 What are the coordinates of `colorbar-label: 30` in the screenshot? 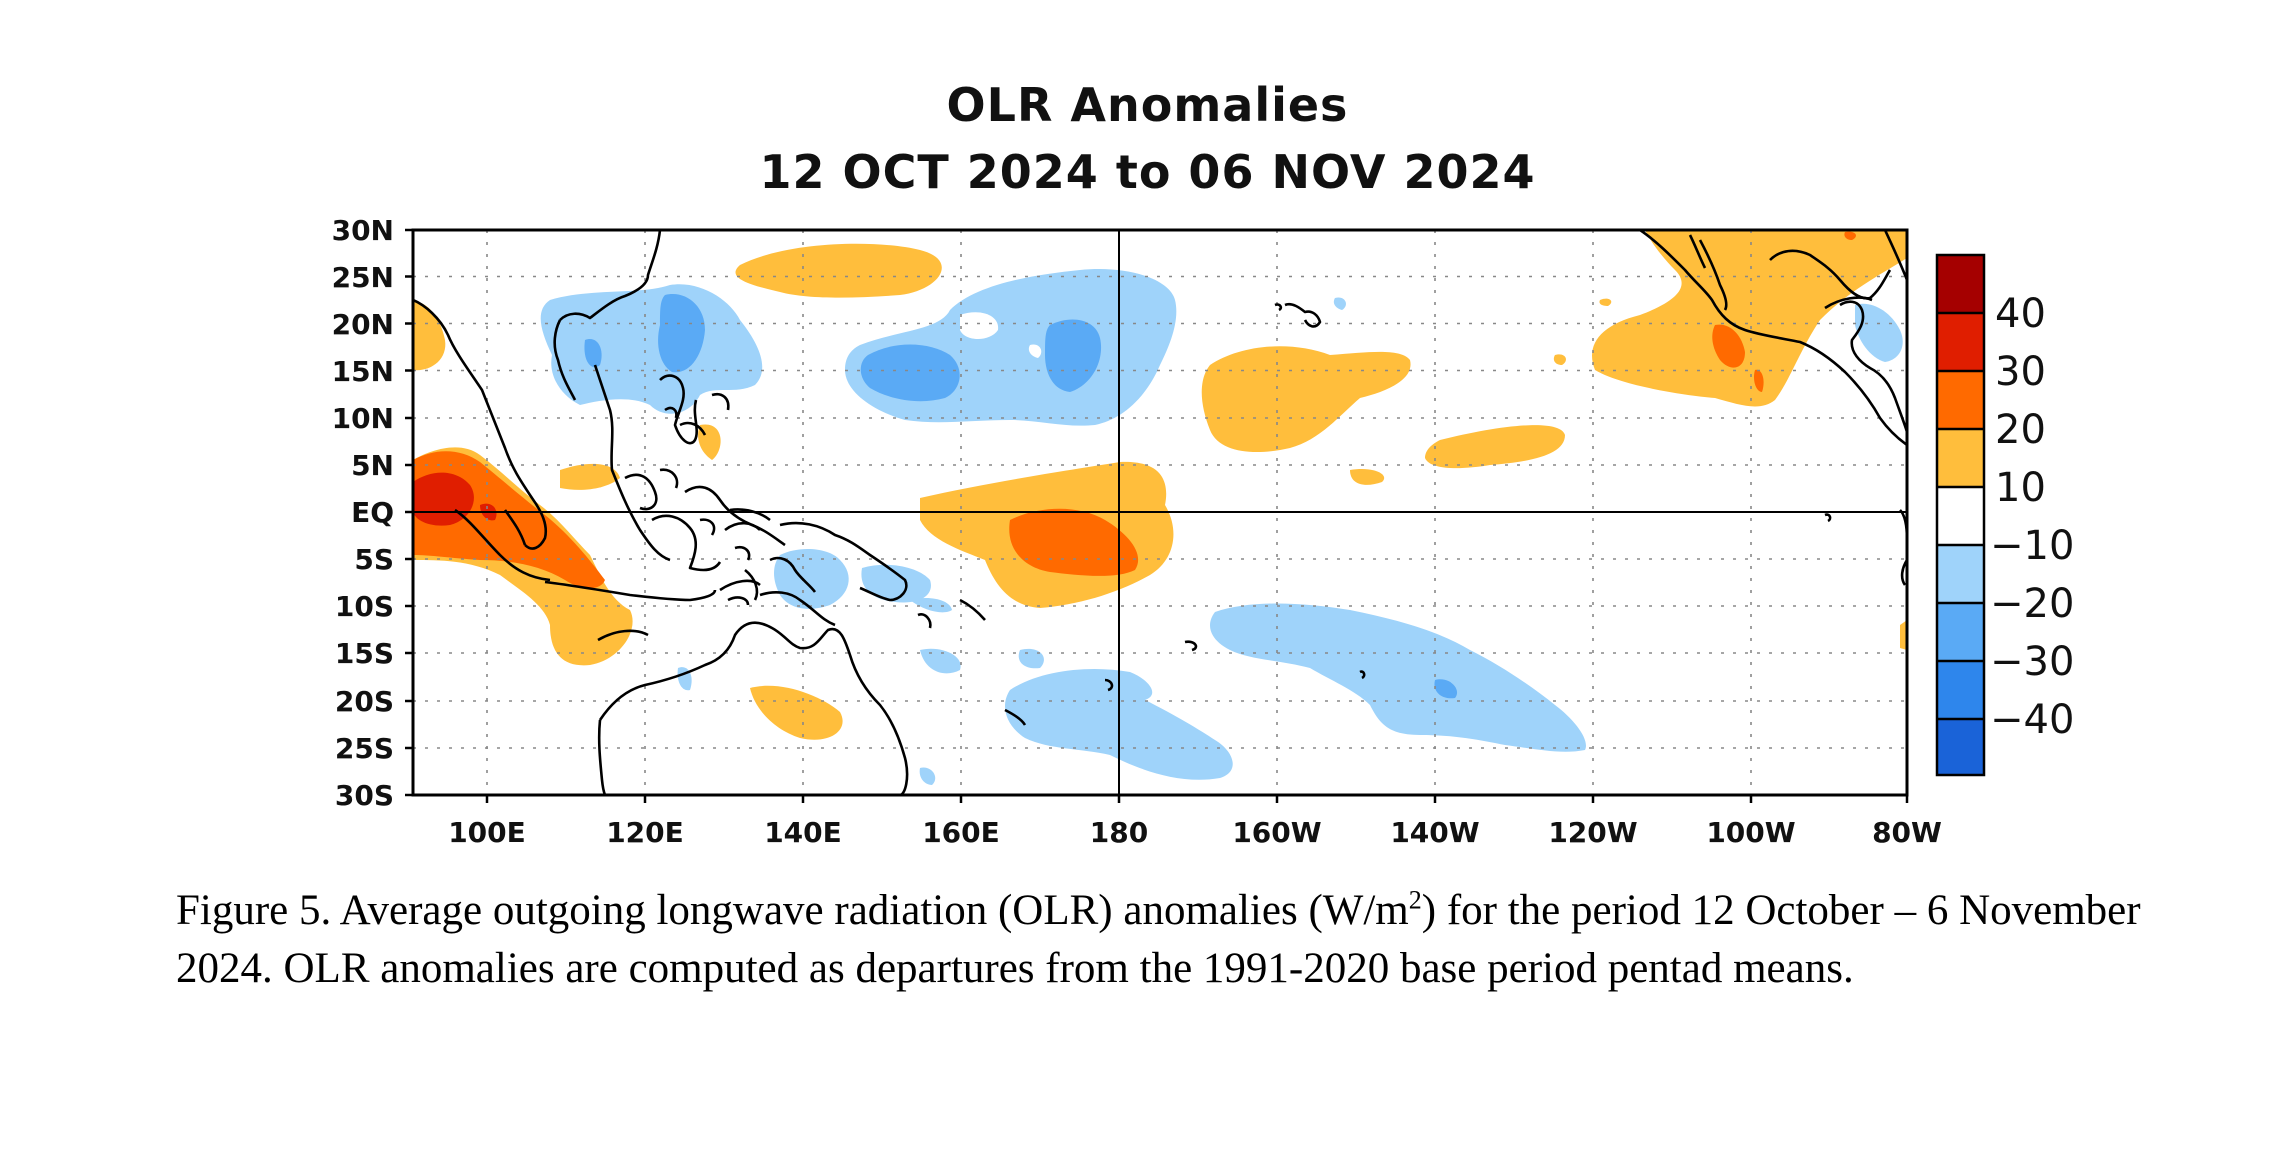 It's located at (2020, 372).